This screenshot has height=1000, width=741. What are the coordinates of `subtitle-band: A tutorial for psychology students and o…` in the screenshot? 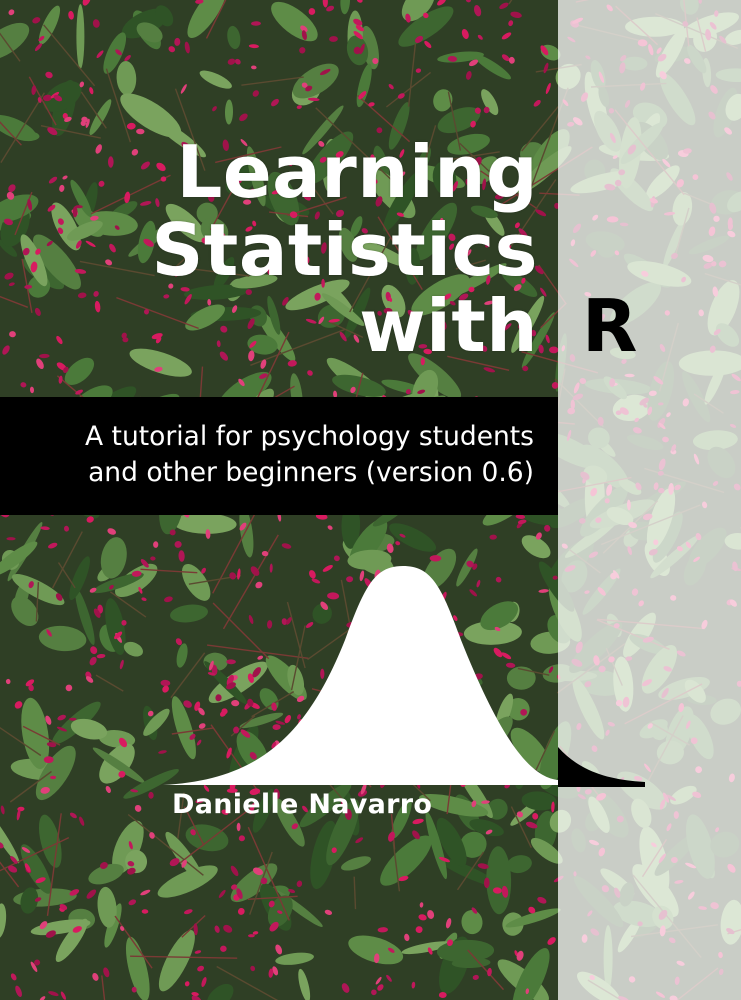 It's located at (279, 456).